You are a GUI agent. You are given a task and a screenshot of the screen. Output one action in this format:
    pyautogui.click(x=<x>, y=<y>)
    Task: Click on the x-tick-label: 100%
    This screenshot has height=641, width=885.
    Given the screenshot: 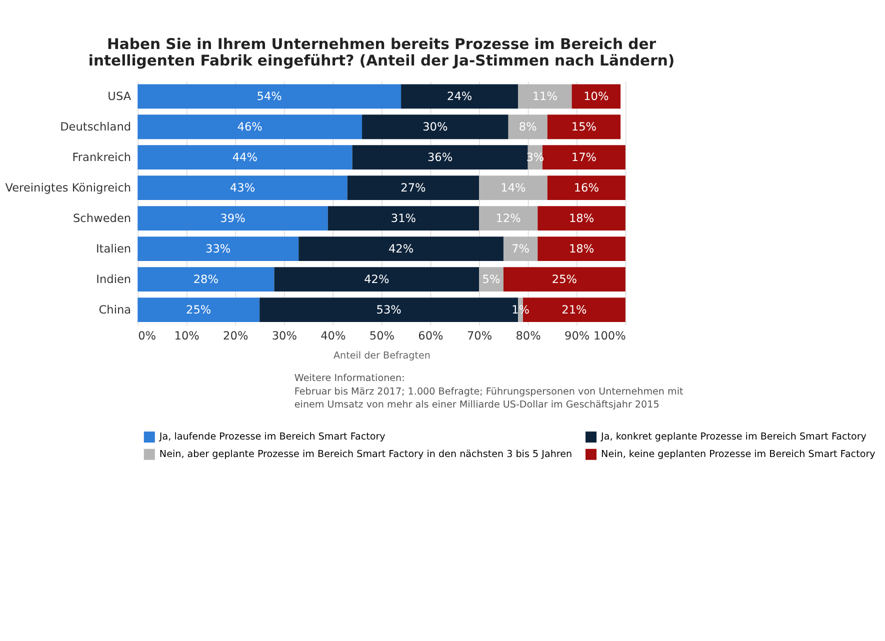 What is the action you would take?
    pyautogui.click(x=610, y=335)
    